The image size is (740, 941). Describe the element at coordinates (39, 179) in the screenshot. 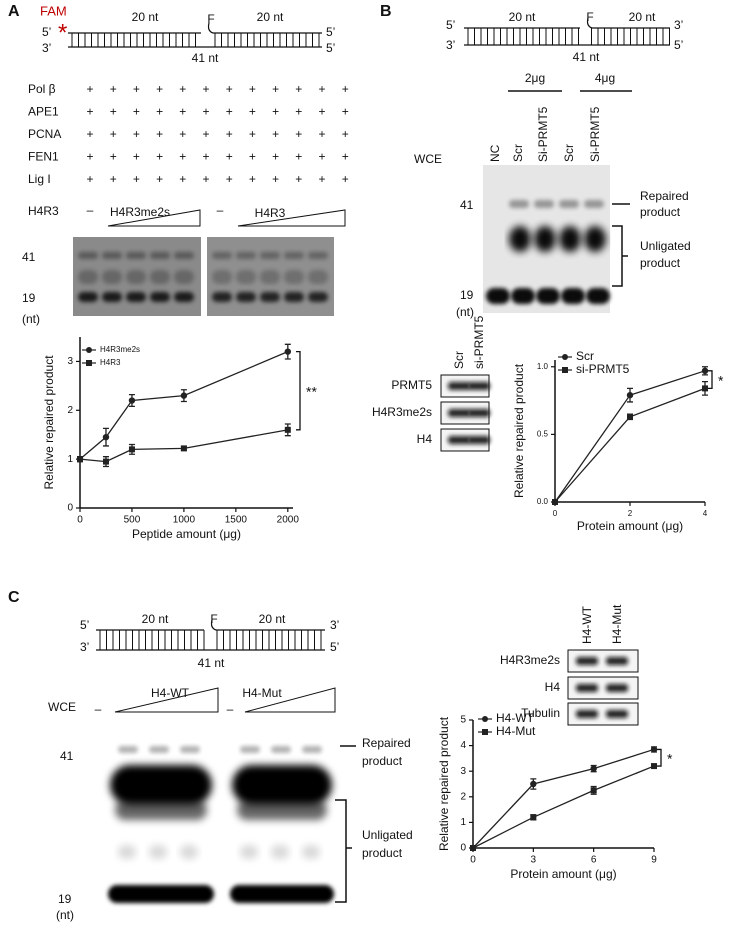

I see `row-label: Lig I` at that location.